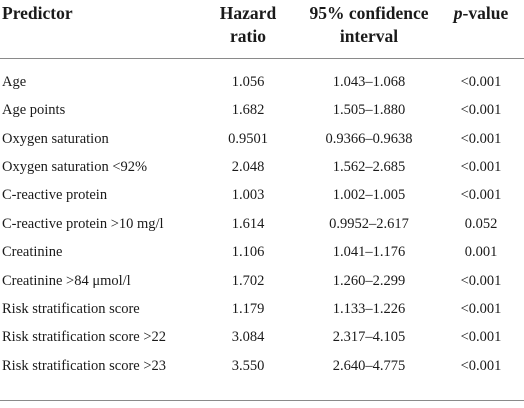 The width and height of the screenshot is (524, 408). I want to click on header-hazard-ratio: Hazard ratio, so click(248, 29).